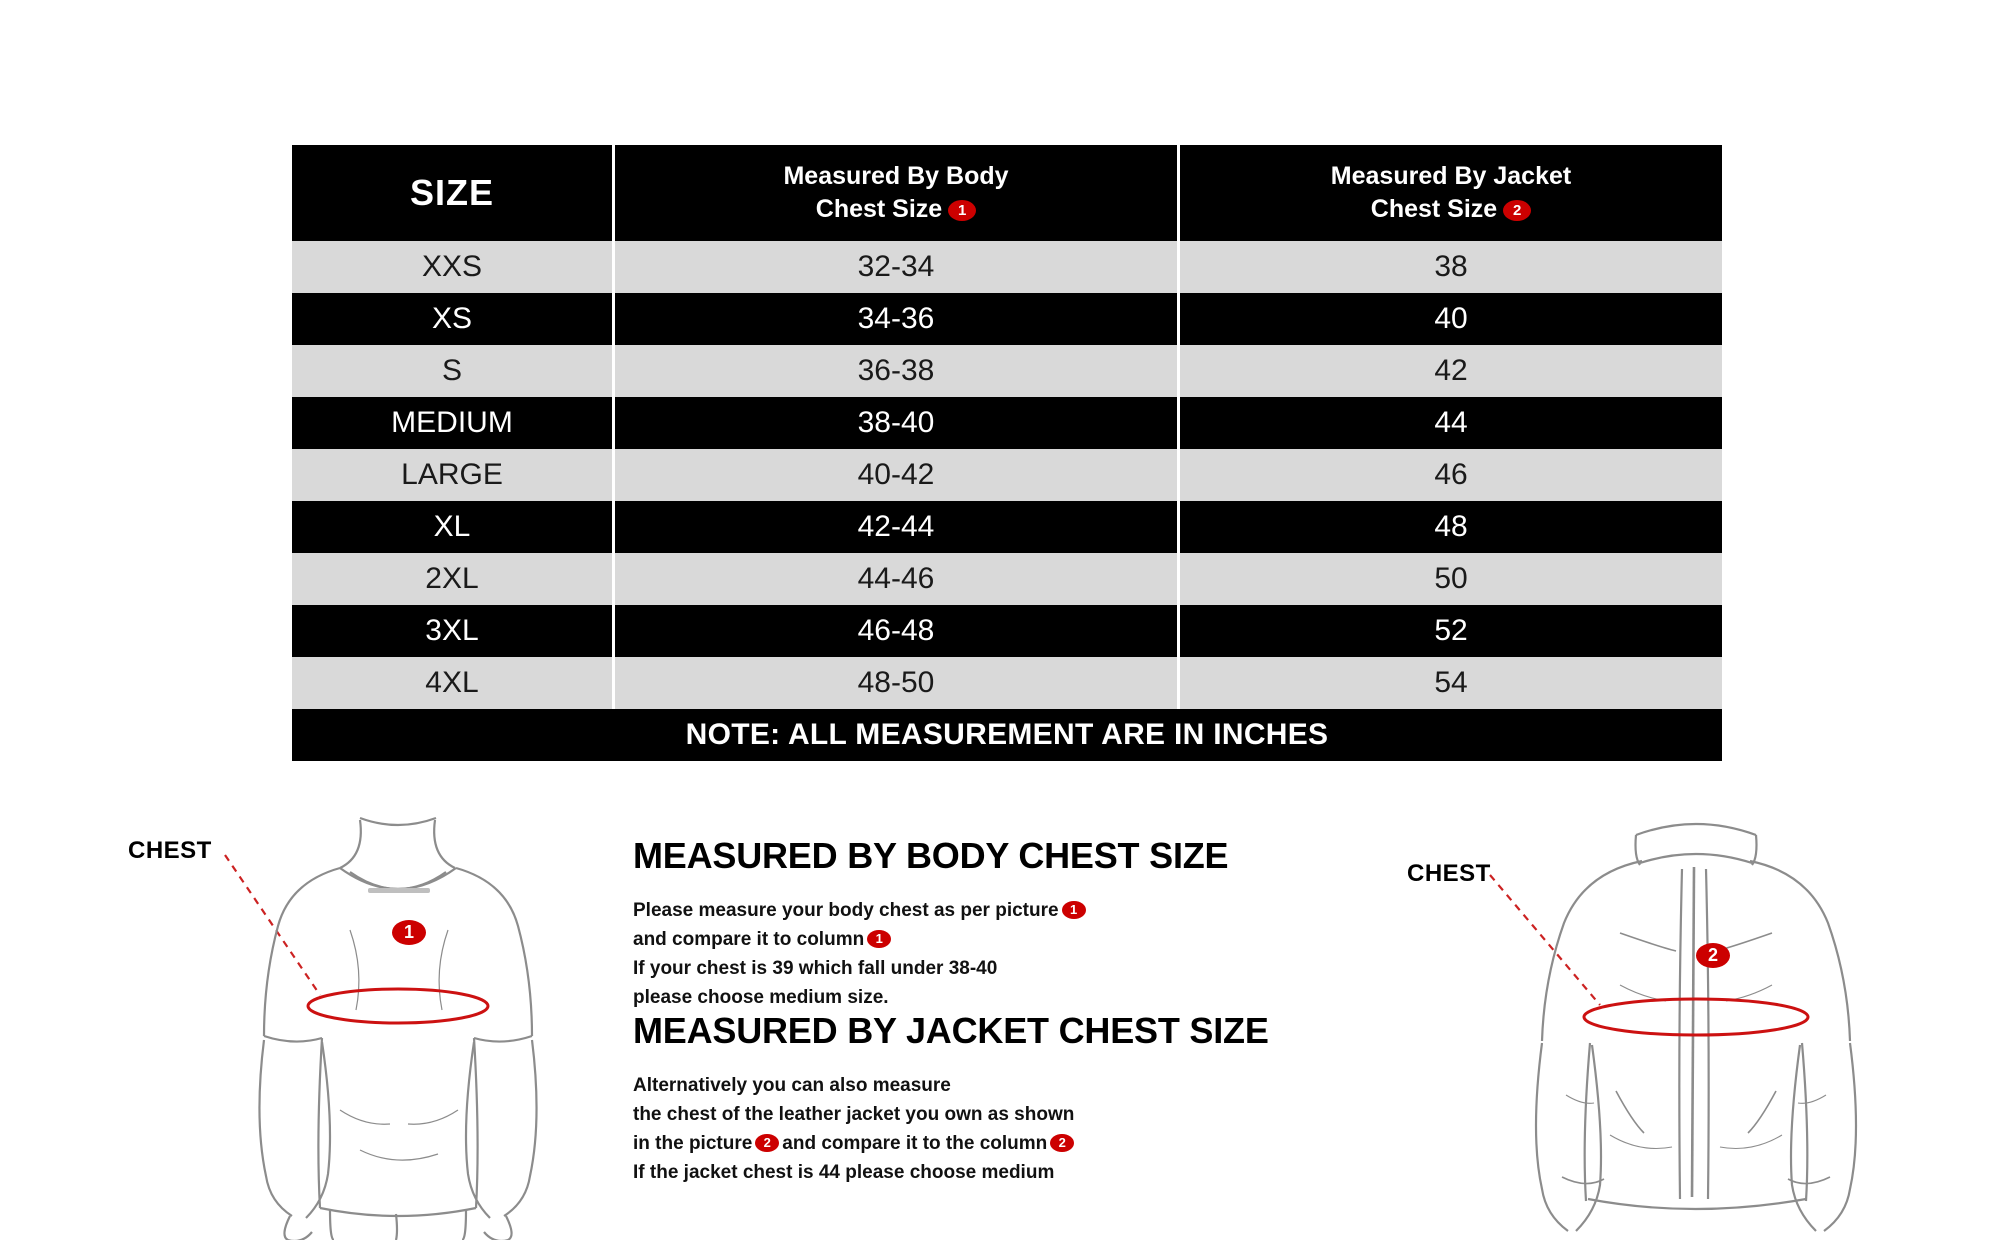  Describe the element at coordinates (1450, 371) in the screenshot. I see `cell-jacket: 42` at that location.